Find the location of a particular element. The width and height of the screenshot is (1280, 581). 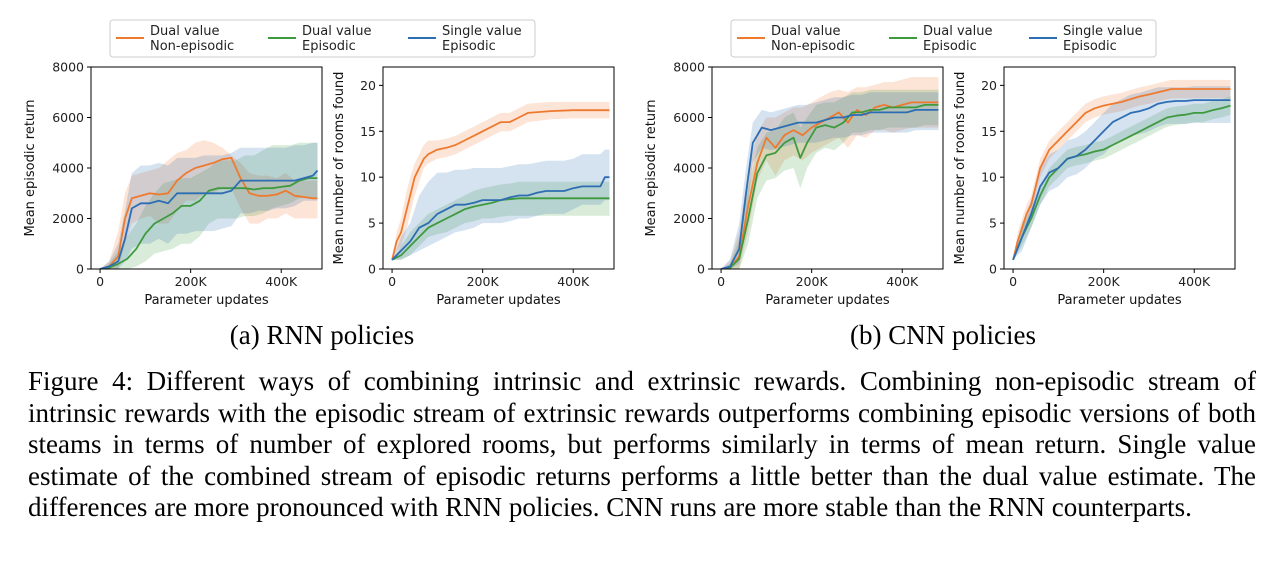

subcaption-a: (a) RNN policies is located at coordinates (322, 335).